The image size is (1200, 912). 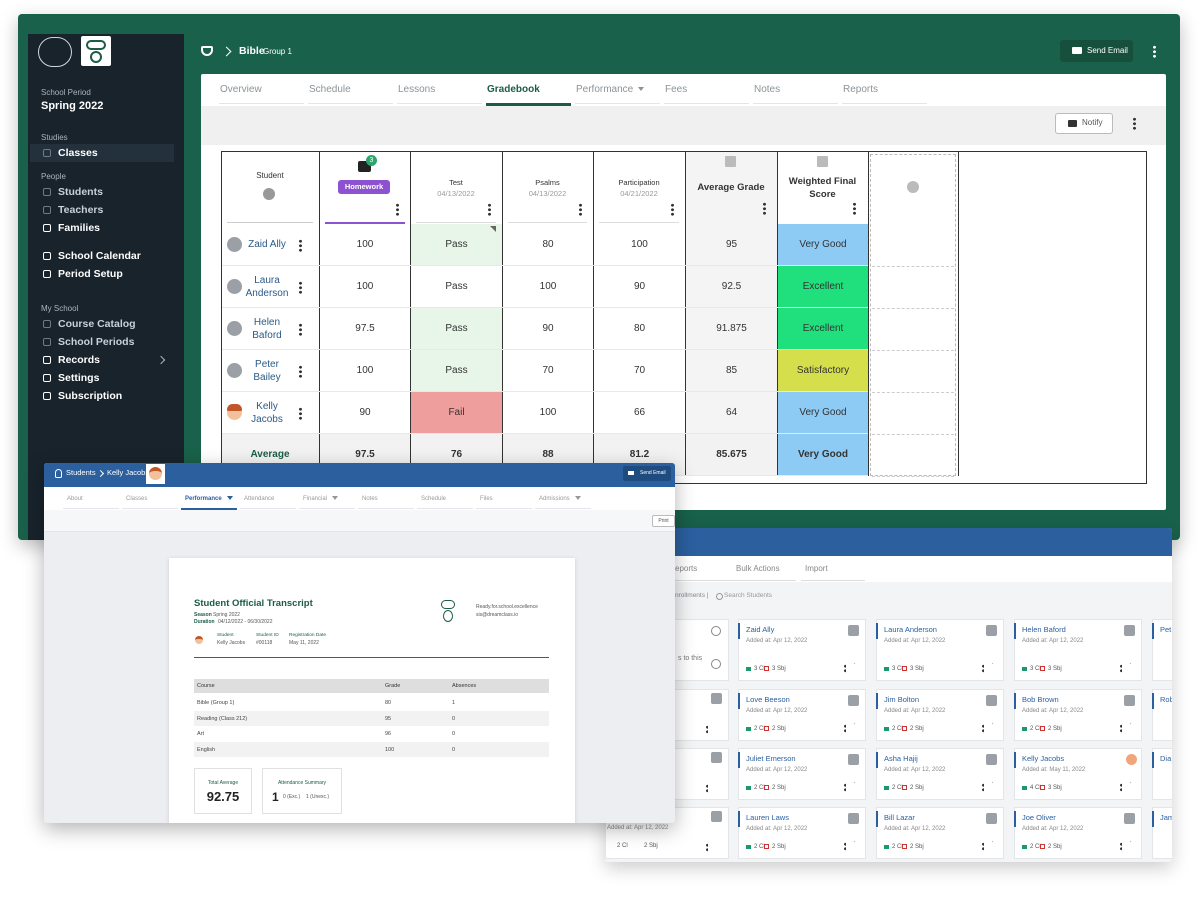 I want to click on grade-value: 95, so click(x=731, y=244).